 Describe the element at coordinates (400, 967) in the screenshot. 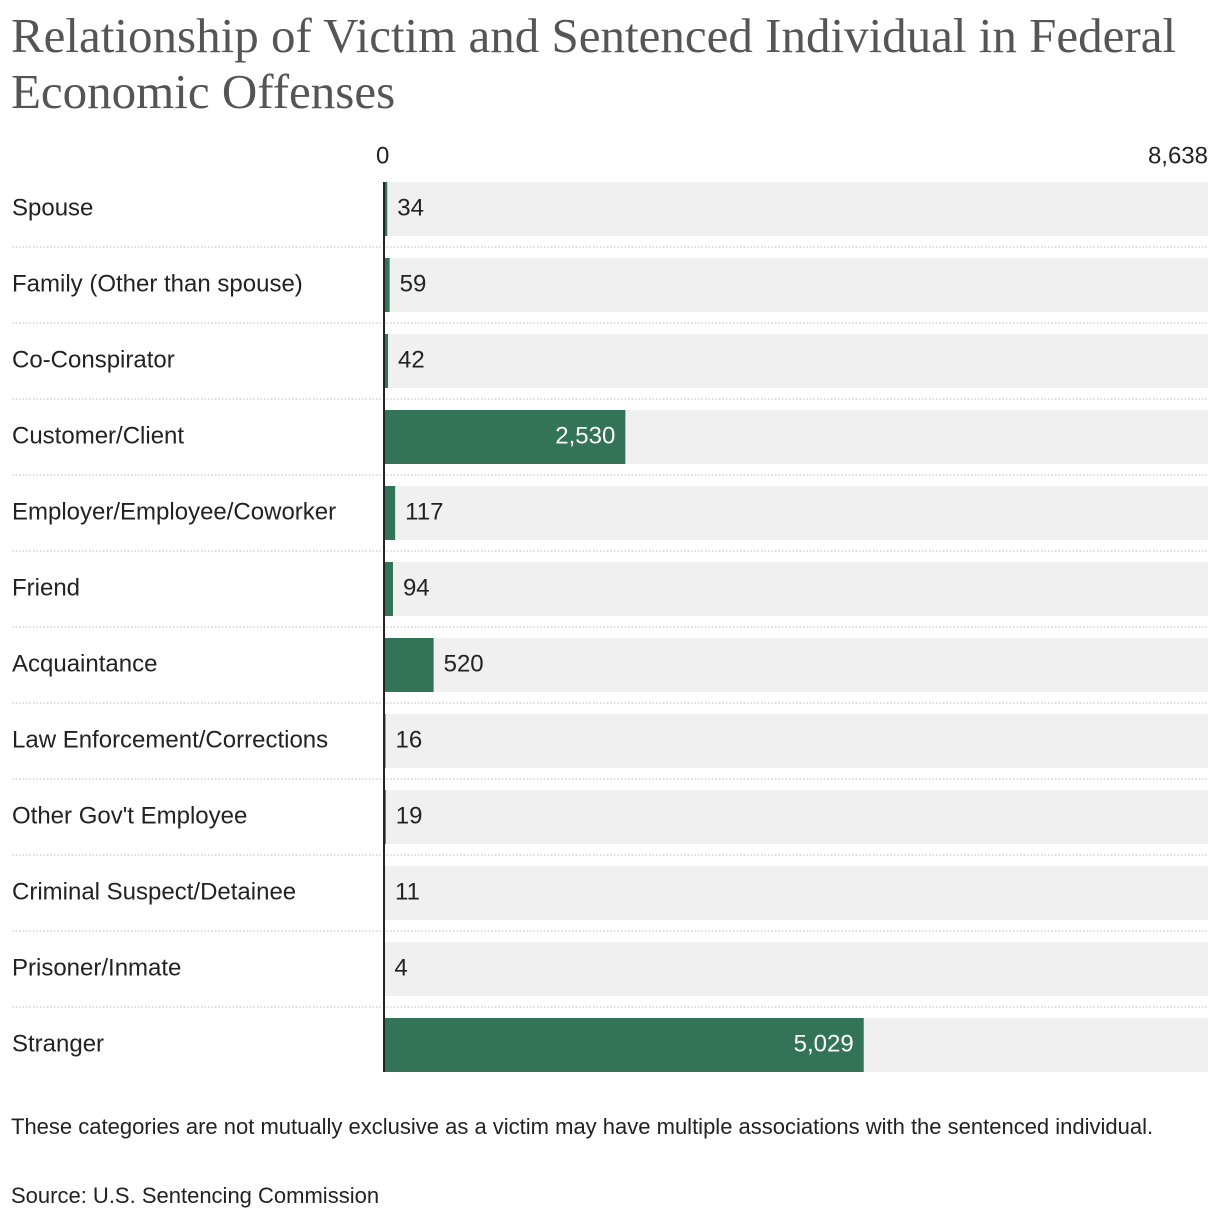

I see `value-label: 4` at that location.